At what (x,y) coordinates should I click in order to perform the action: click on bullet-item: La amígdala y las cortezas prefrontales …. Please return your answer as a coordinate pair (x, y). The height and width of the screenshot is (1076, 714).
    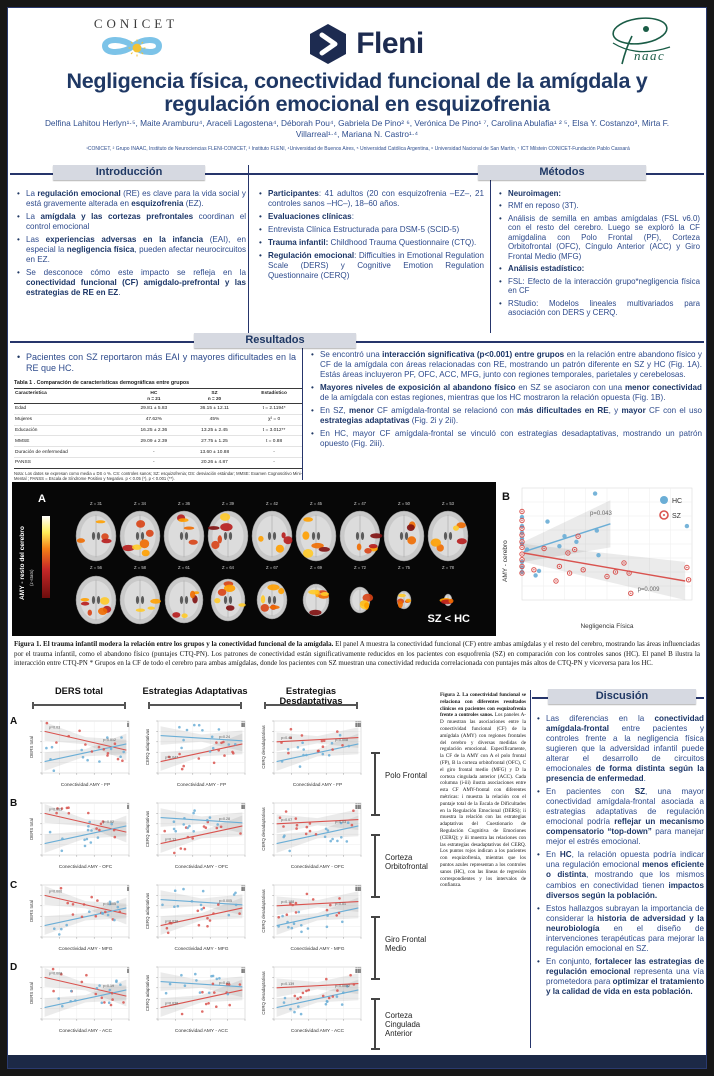
    Looking at the image, I should click on (131, 222).